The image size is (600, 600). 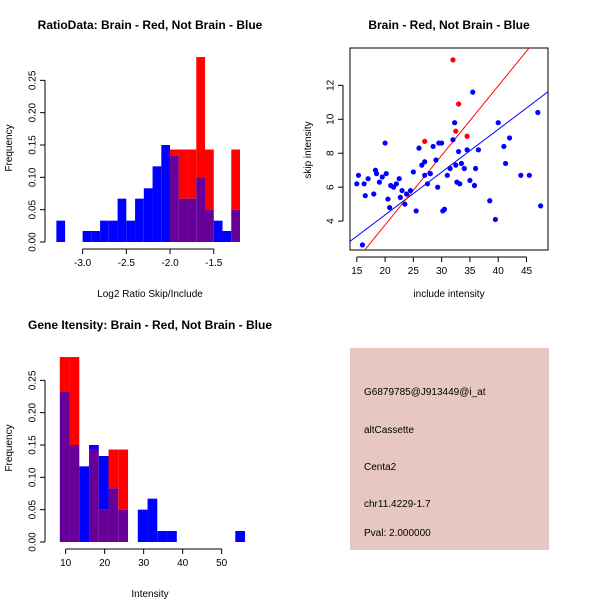 I want to click on x-tick-label: -3.0, so click(x=83, y=263).